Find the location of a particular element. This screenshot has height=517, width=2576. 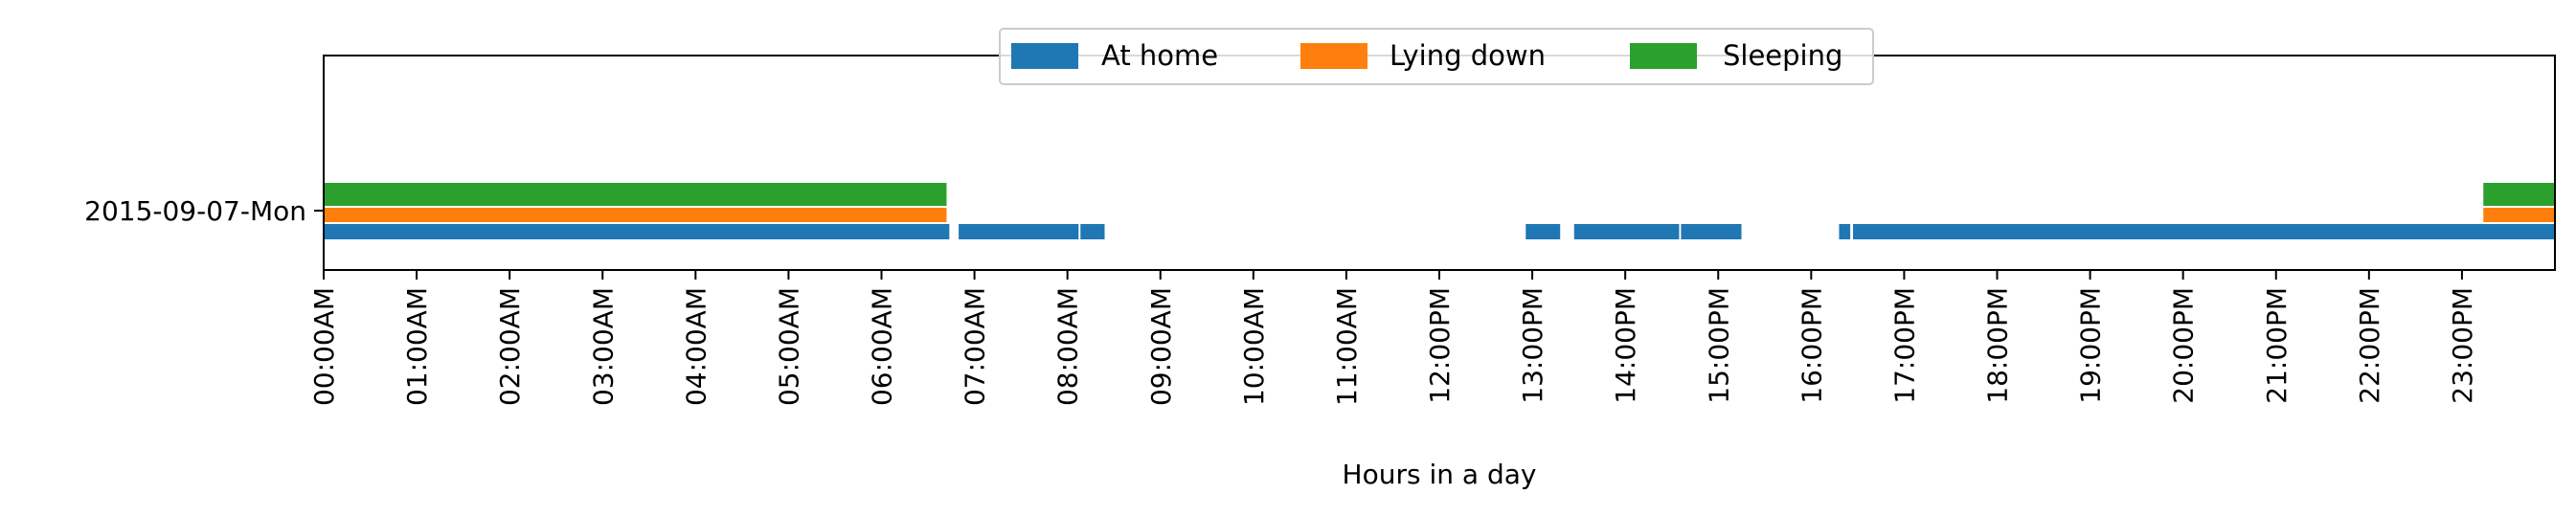

x-axis-label: Hours in a day is located at coordinates (1440, 474).